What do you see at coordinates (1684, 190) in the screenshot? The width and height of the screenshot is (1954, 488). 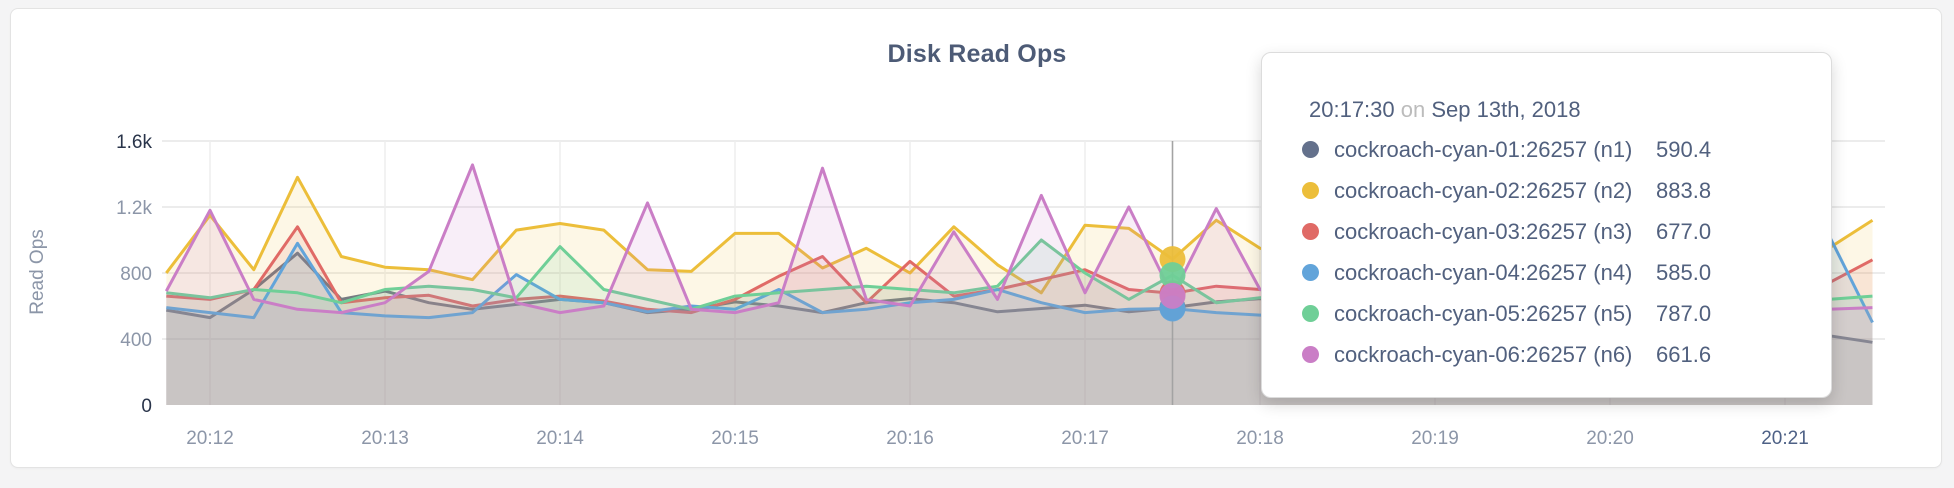 I see `series-value: 883.8` at bounding box center [1684, 190].